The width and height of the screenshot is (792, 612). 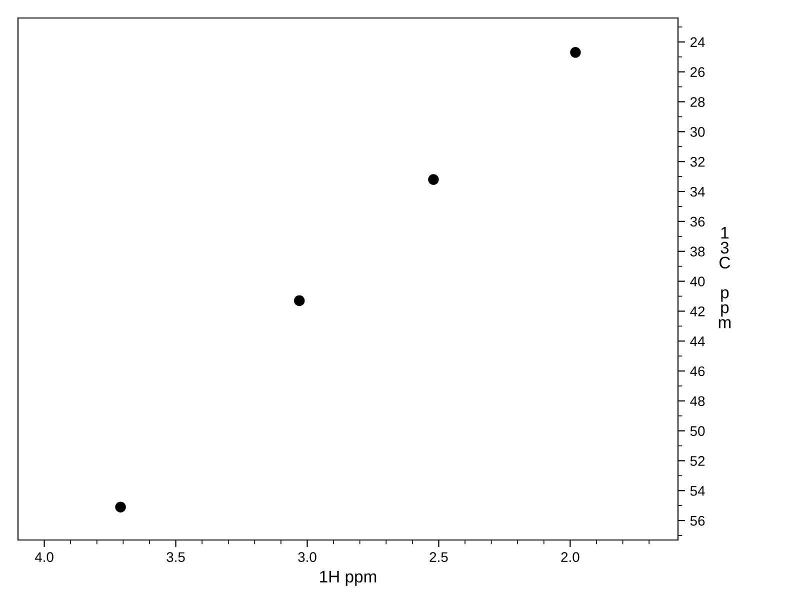 What do you see at coordinates (697, 491) in the screenshot?
I see `y-tick-label: 54` at bounding box center [697, 491].